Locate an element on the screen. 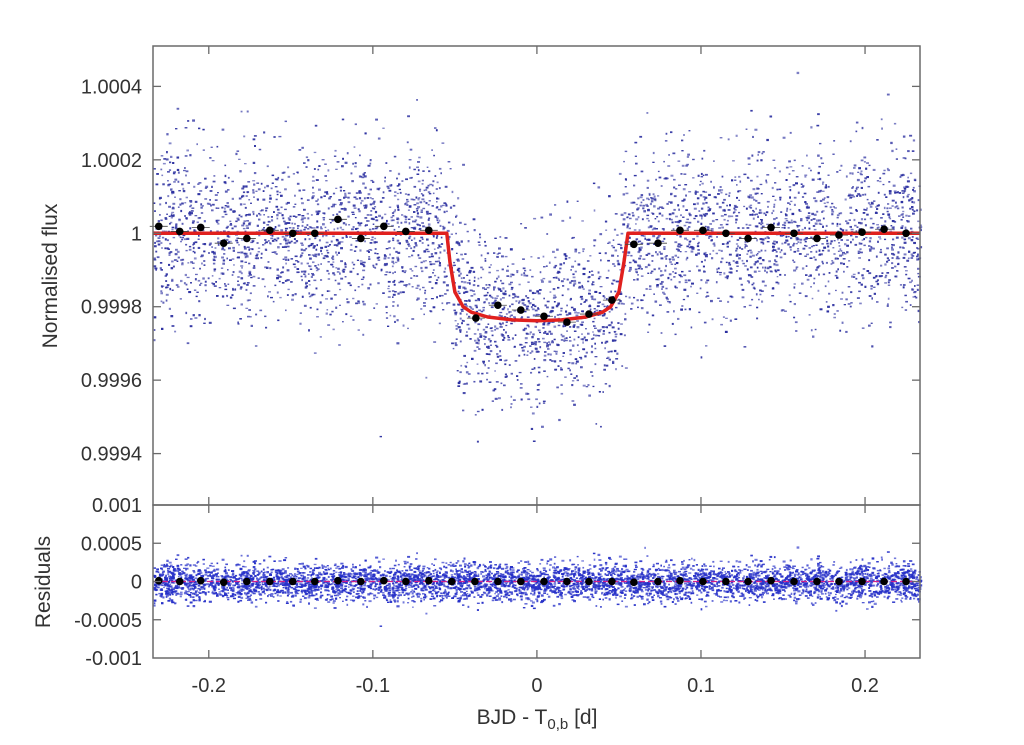 The width and height of the screenshot is (1024, 745). y-tick-label: 0.0005 is located at coordinates (111, 544).